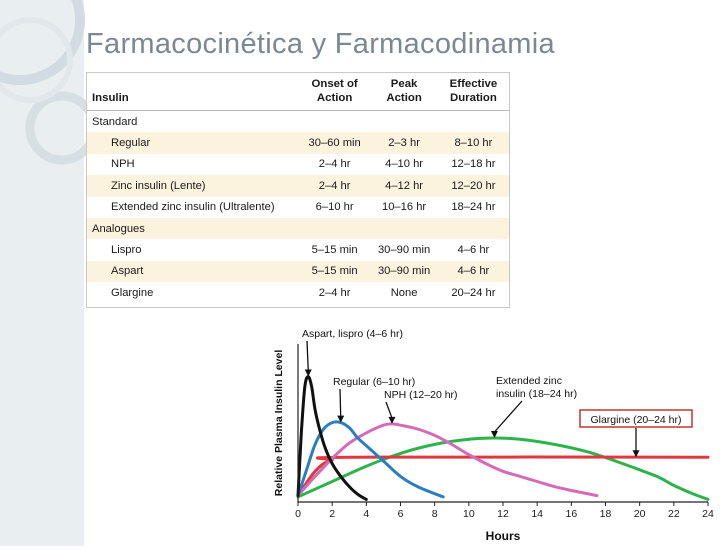 The width and height of the screenshot is (728, 551). I want to click on onset-value: 6–10 hr, so click(334, 207).